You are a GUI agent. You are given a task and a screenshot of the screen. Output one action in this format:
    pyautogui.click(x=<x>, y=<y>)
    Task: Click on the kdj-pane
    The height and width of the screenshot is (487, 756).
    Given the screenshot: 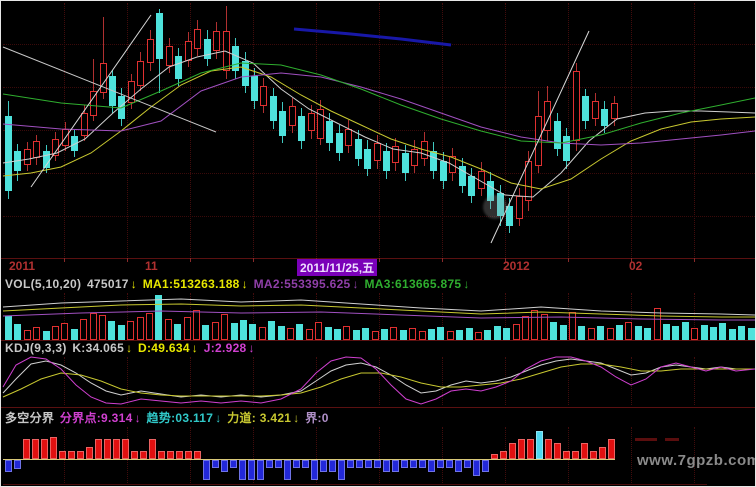 What is the action you would take?
    pyautogui.click(x=378, y=373)
    